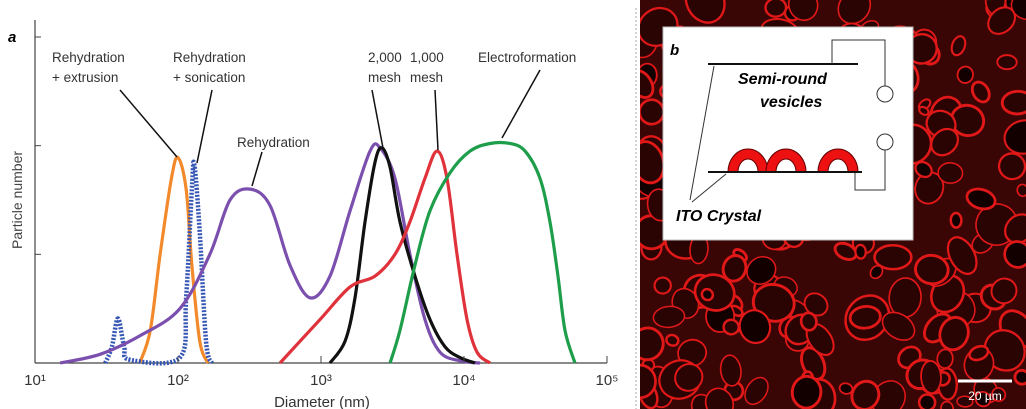 The width and height of the screenshot is (1026, 409). I want to click on vesicle-icons, so click(793, 160).